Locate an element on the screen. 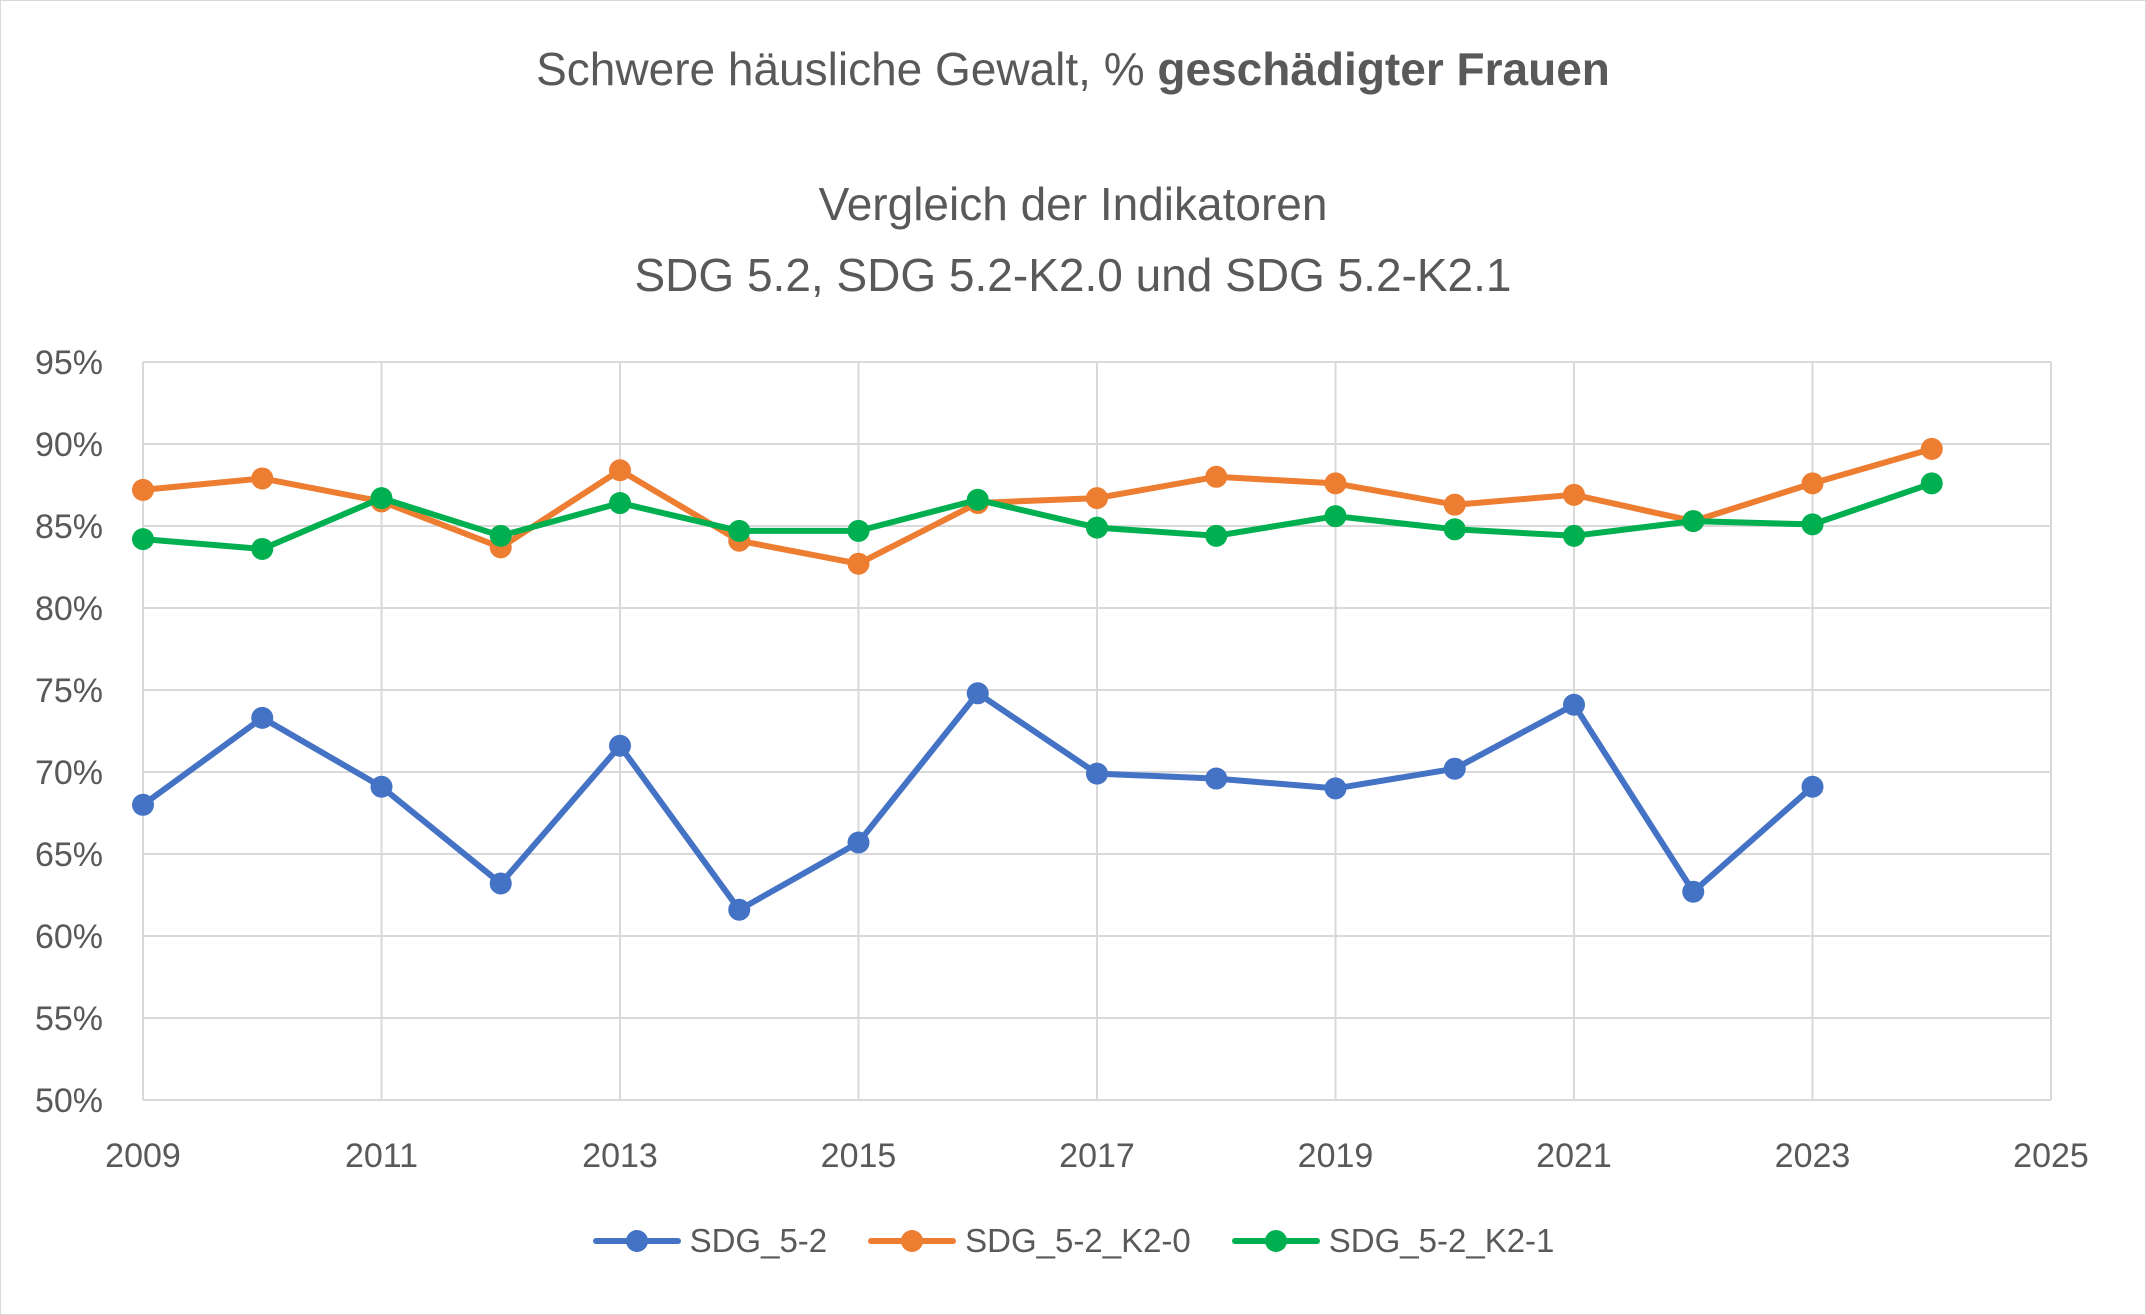  y-tick-label: 85% is located at coordinates (69, 527).